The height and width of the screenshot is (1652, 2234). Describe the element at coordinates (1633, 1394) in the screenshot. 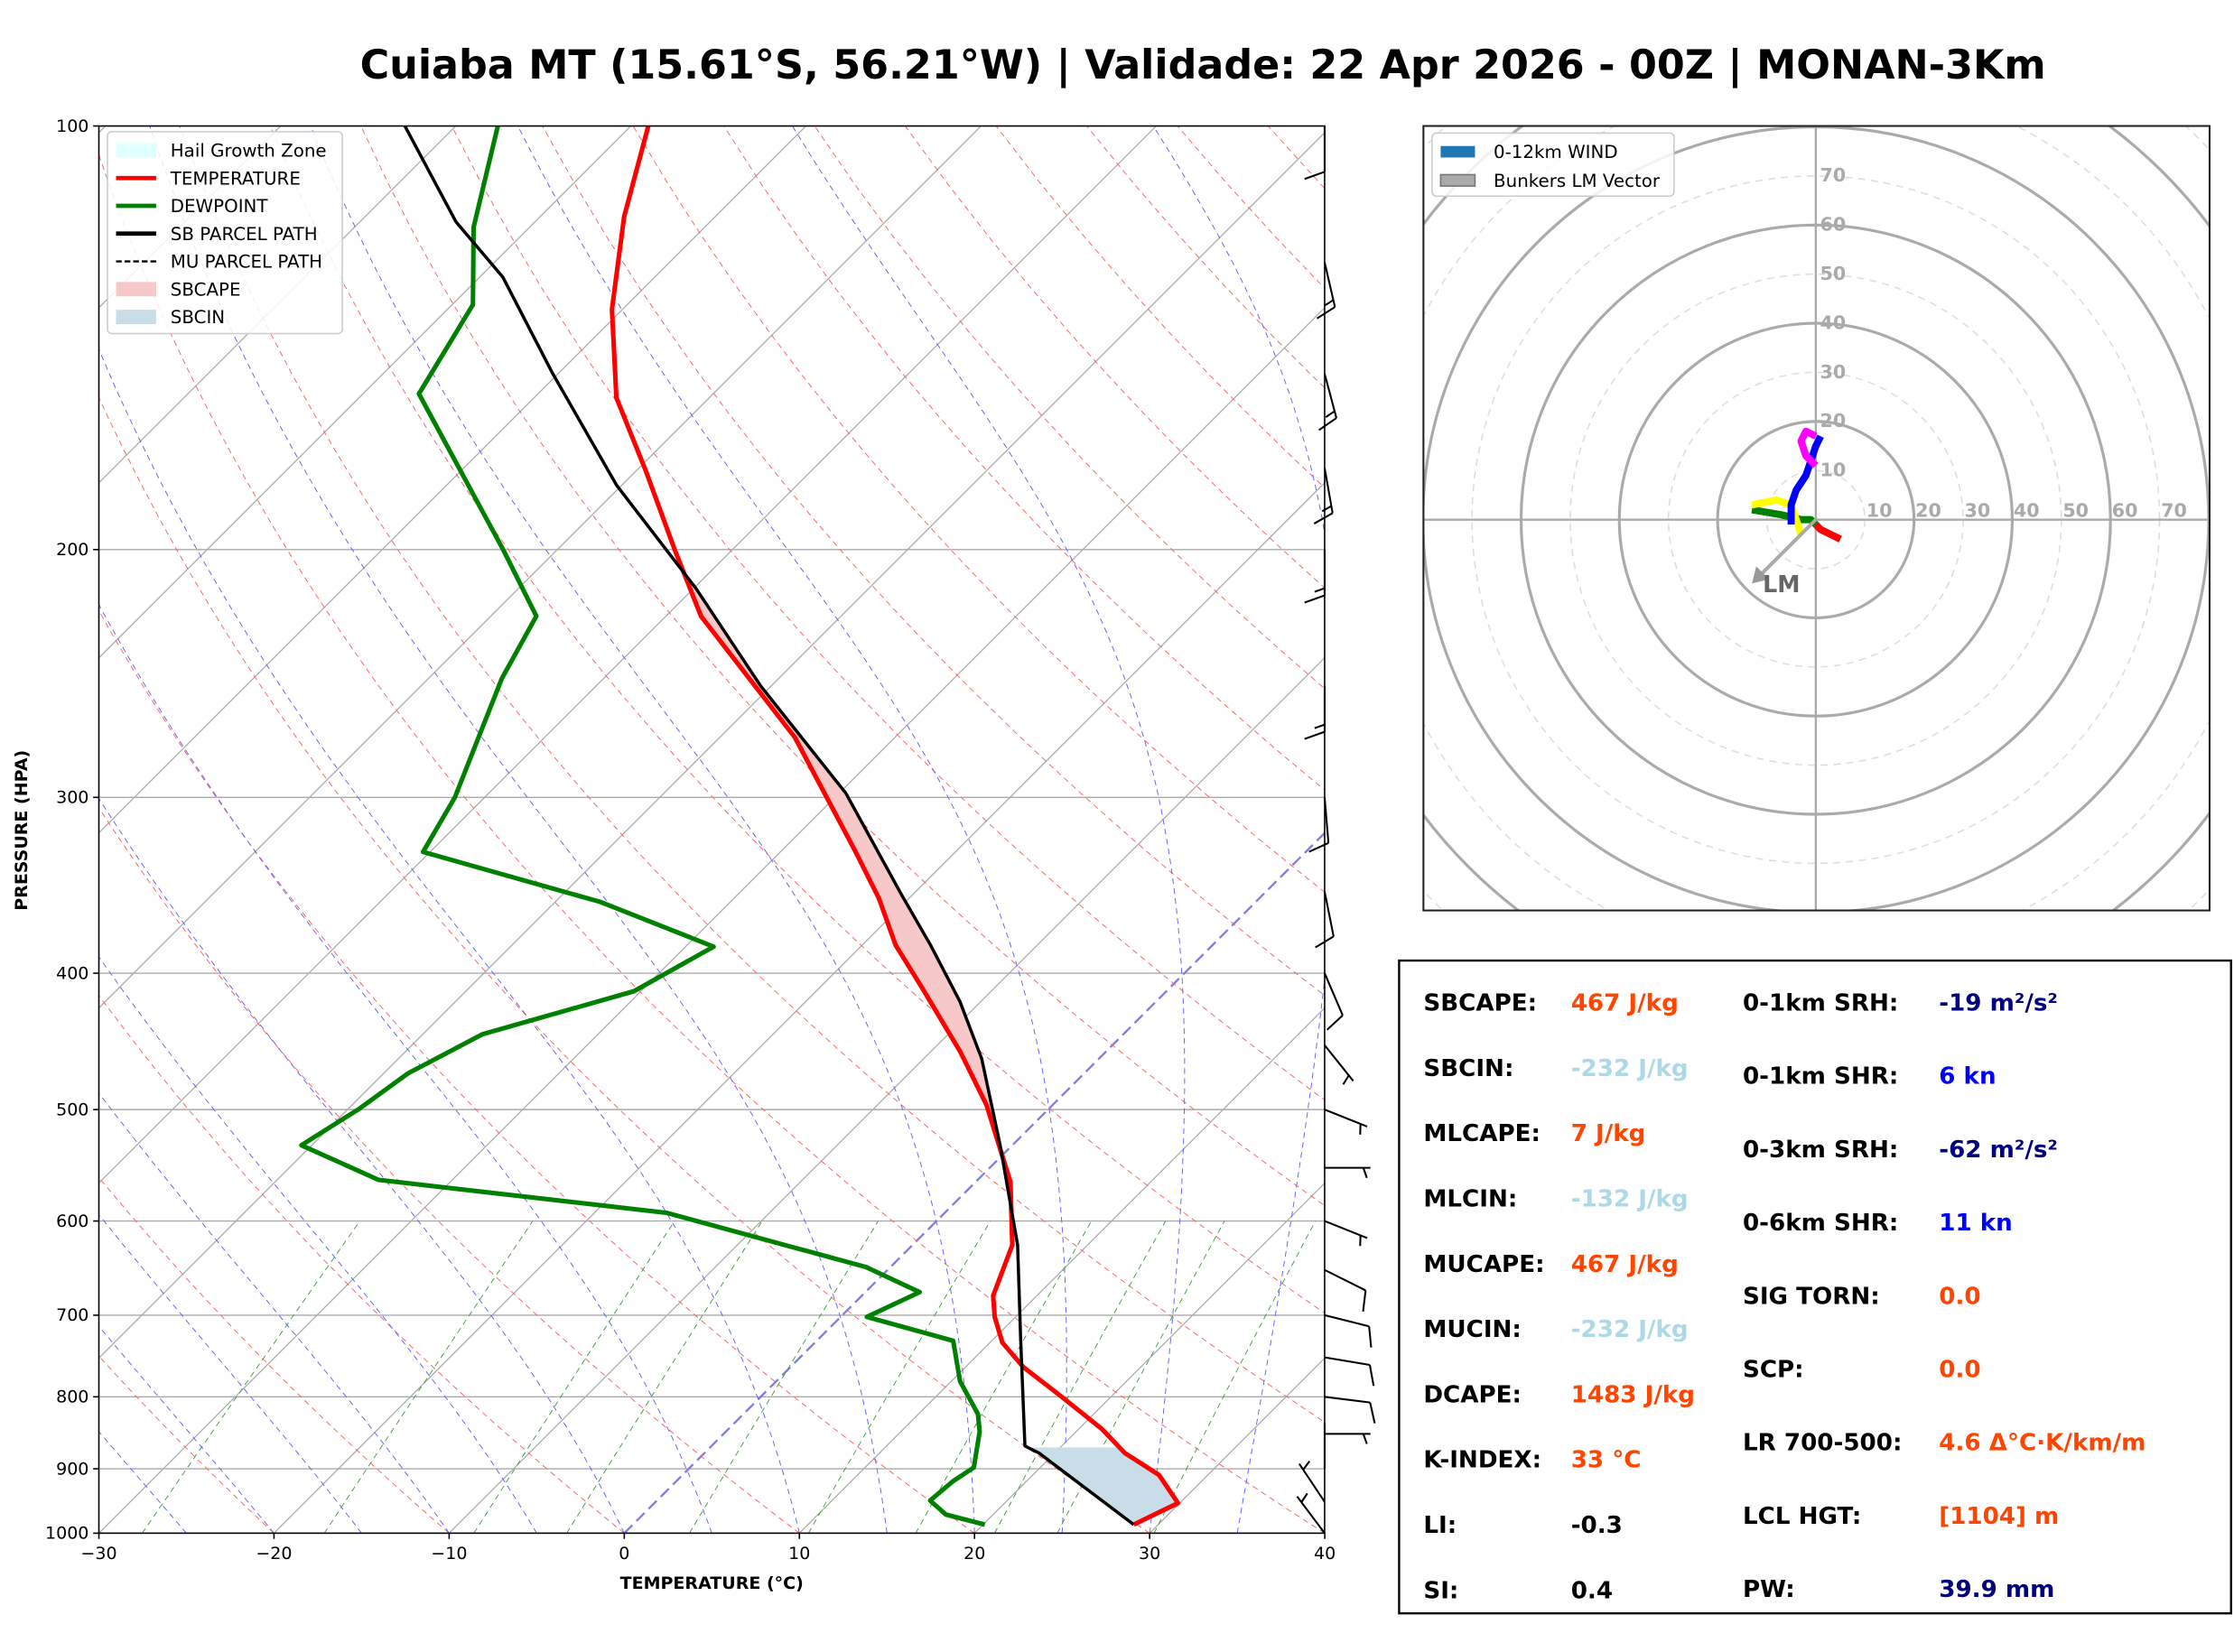

I see `stat-value: 1483 J/kg` at that location.